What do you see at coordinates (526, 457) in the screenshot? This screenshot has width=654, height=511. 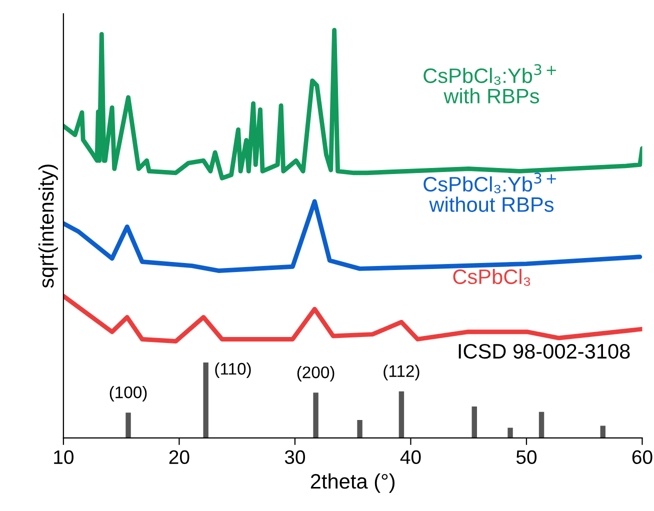 I see `x-tick-label: 50` at bounding box center [526, 457].